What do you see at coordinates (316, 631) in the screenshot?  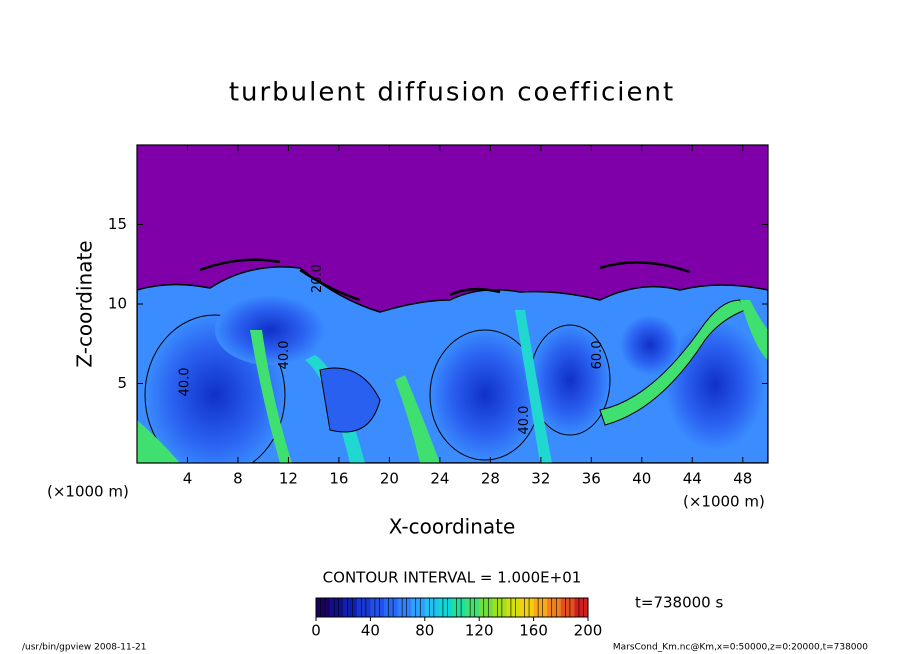 I see `colorbar-tick-label: 0` at bounding box center [316, 631].